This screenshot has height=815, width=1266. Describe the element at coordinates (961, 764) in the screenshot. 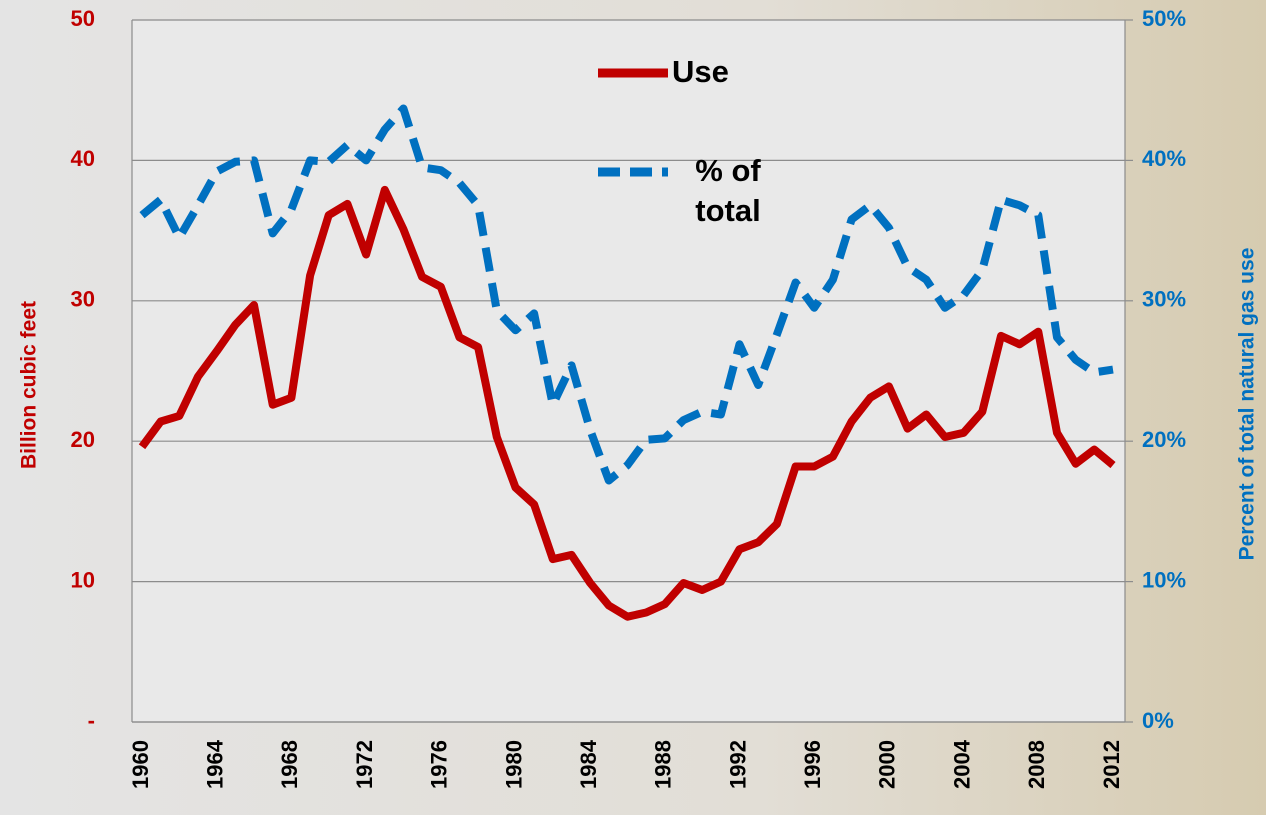

I see `x-tick-label: 2004` at that location.